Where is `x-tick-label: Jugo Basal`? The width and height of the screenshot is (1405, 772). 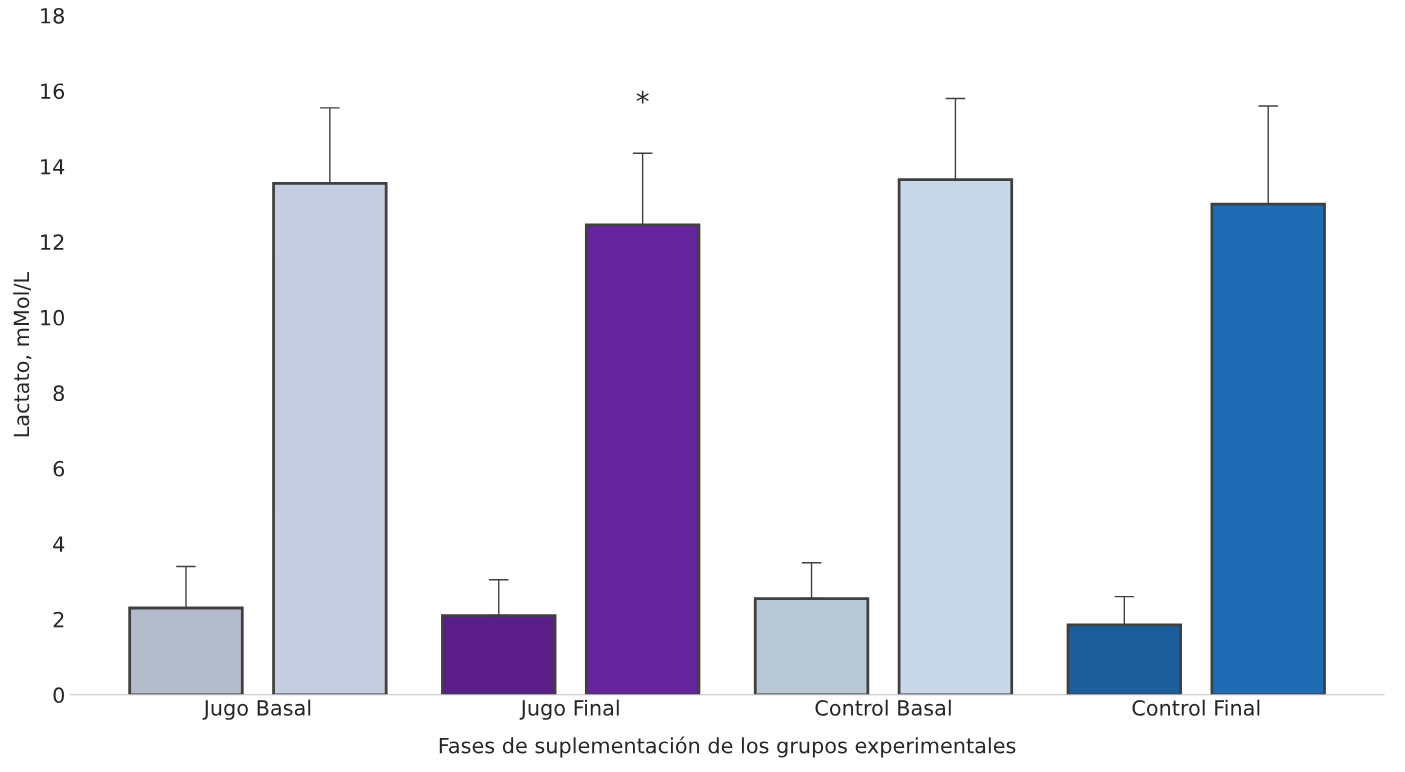
x-tick-label: Jugo Basal is located at coordinates (256, 709).